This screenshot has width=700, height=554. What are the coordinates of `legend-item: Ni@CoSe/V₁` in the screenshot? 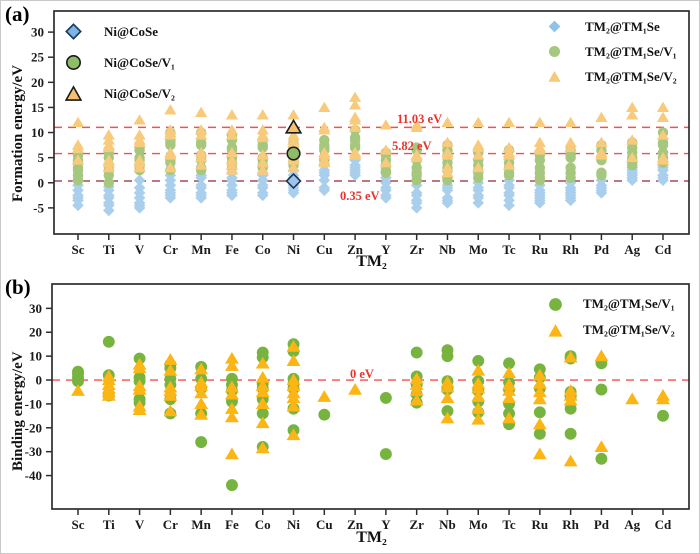 It's located at (120, 62).